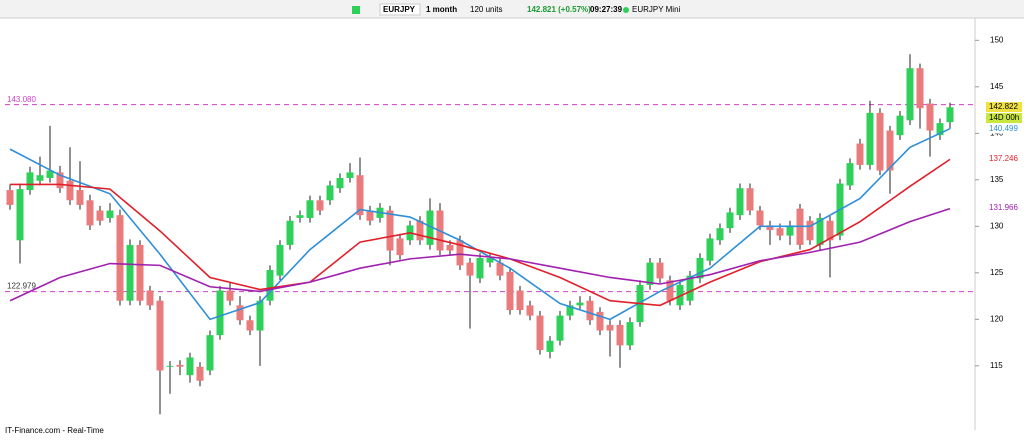  Describe the element at coordinates (656, 9) in the screenshot. I see `instrument-name: EURJPY Mini` at that location.